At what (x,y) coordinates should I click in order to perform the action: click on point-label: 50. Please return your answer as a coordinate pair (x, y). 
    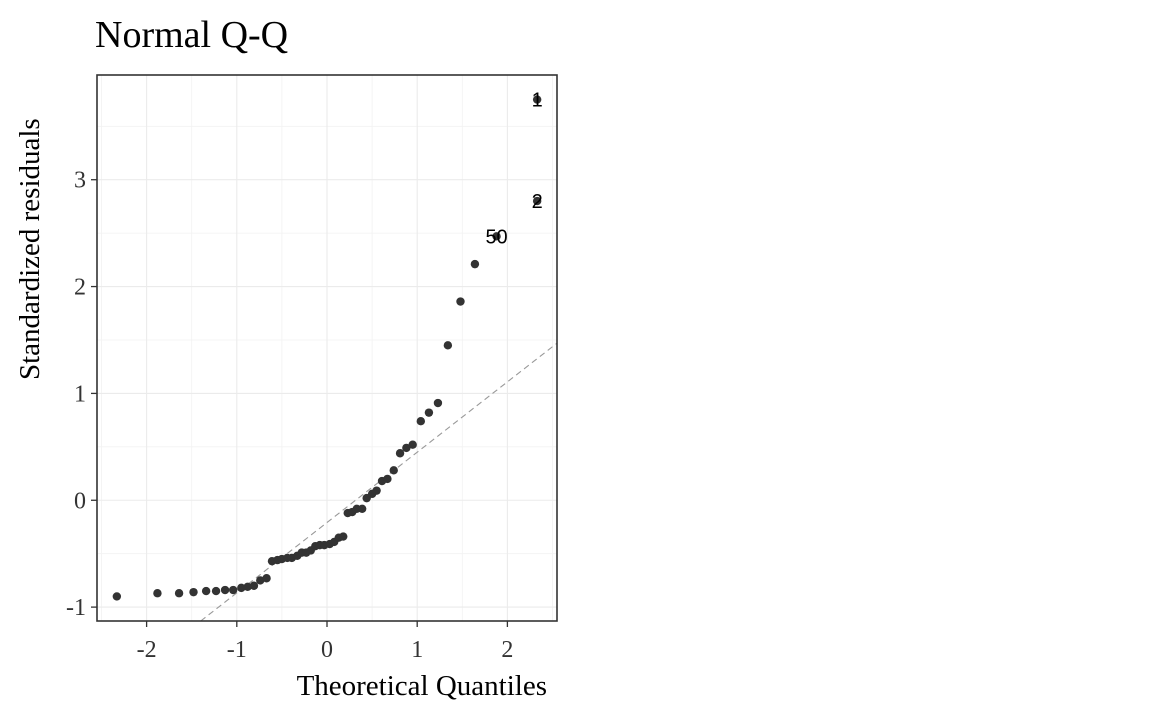
    Looking at the image, I should click on (496, 237).